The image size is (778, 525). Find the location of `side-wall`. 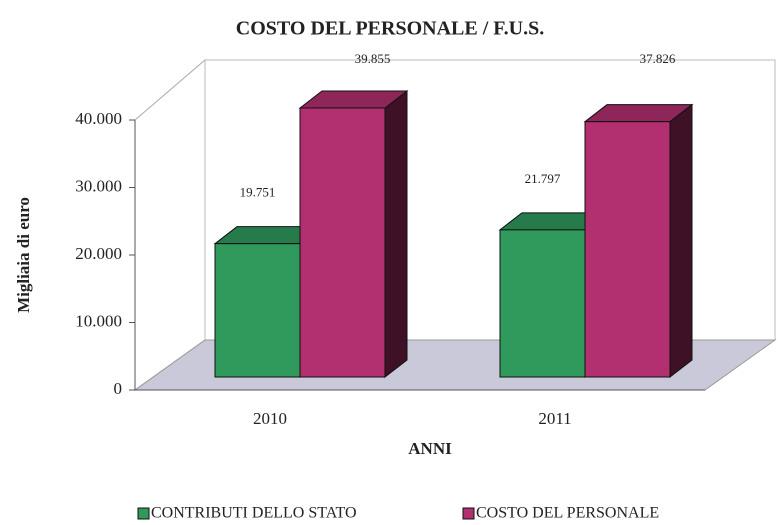

side-wall is located at coordinates (170, 224).